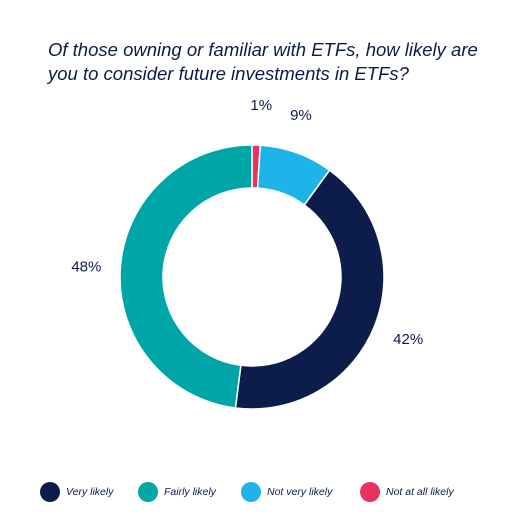 This screenshot has height=523, width=523. I want to click on legend-label-not-very-likely: Not very likely, so click(300, 492).